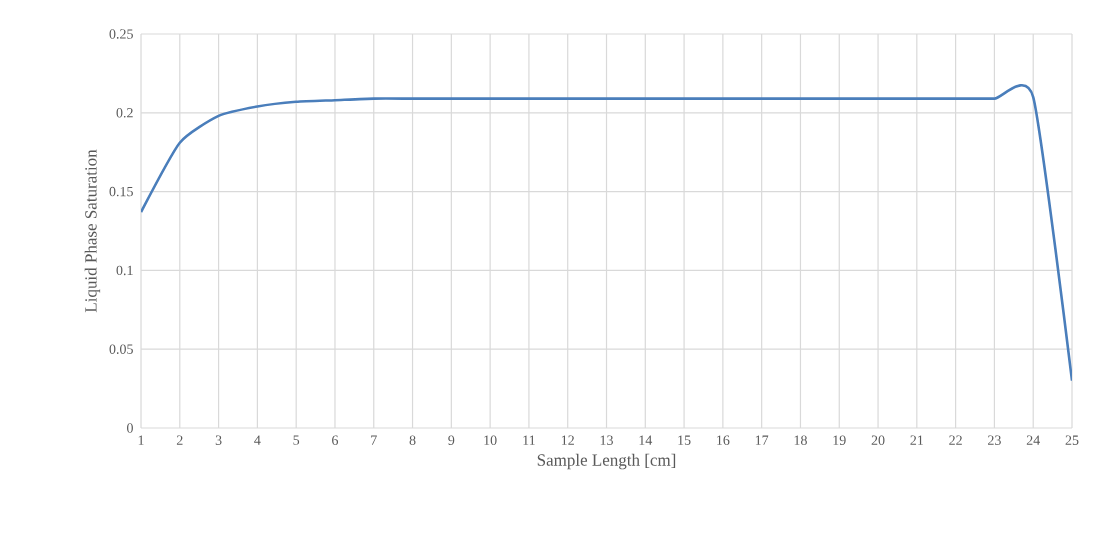 Image resolution: width=1101 pixels, height=538 pixels. What do you see at coordinates (451, 440) in the screenshot?
I see `x-tick-label: 9` at bounding box center [451, 440].